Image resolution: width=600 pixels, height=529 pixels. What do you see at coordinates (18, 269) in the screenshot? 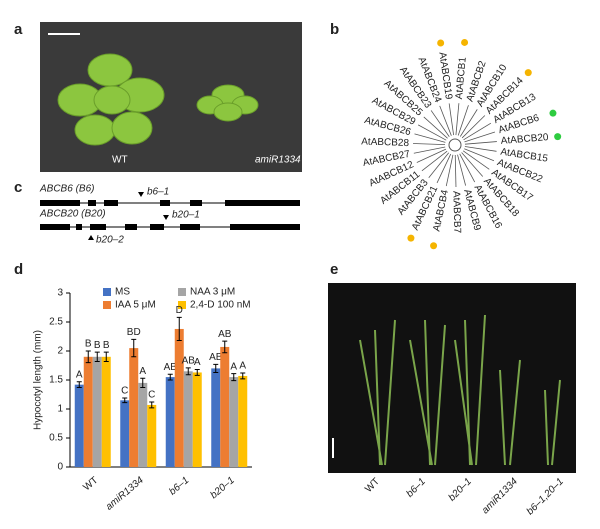
I see `panel-label: d` at bounding box center [18, 269].